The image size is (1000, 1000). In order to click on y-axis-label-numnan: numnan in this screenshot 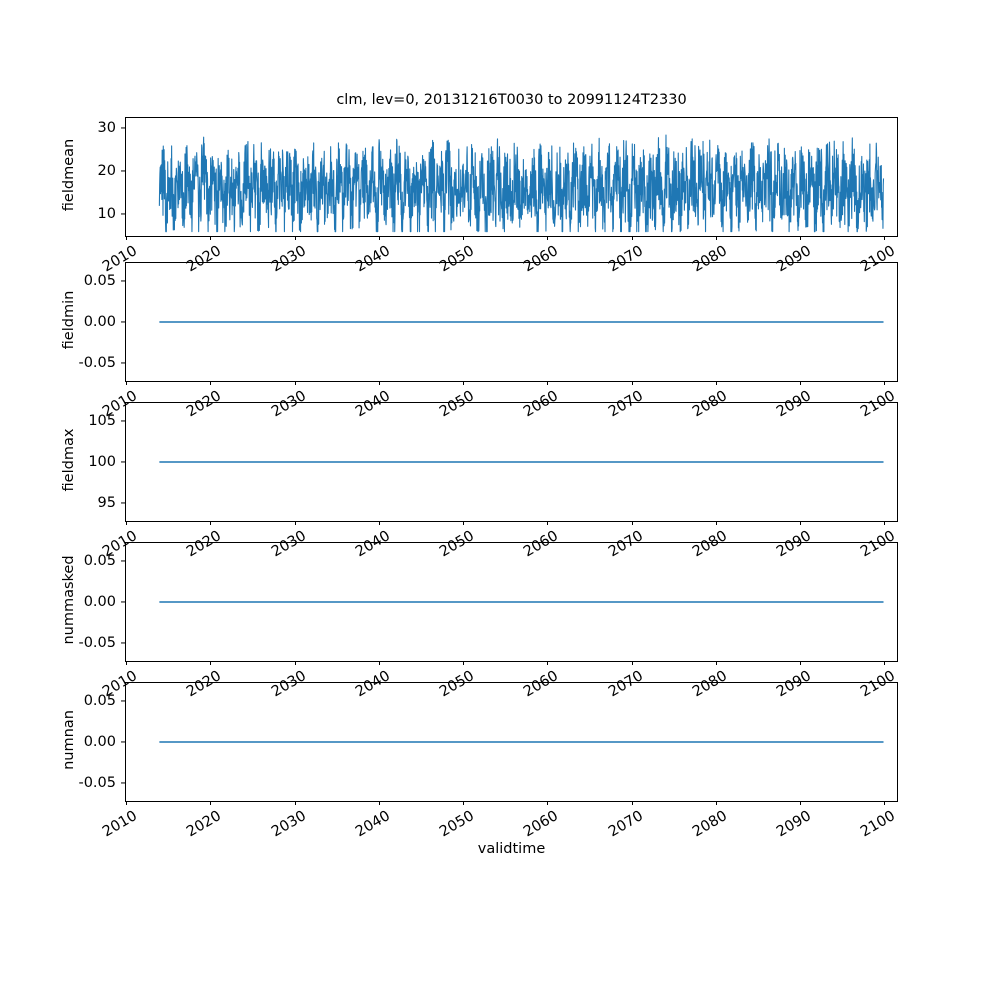, I will do `click(69, 740)`.